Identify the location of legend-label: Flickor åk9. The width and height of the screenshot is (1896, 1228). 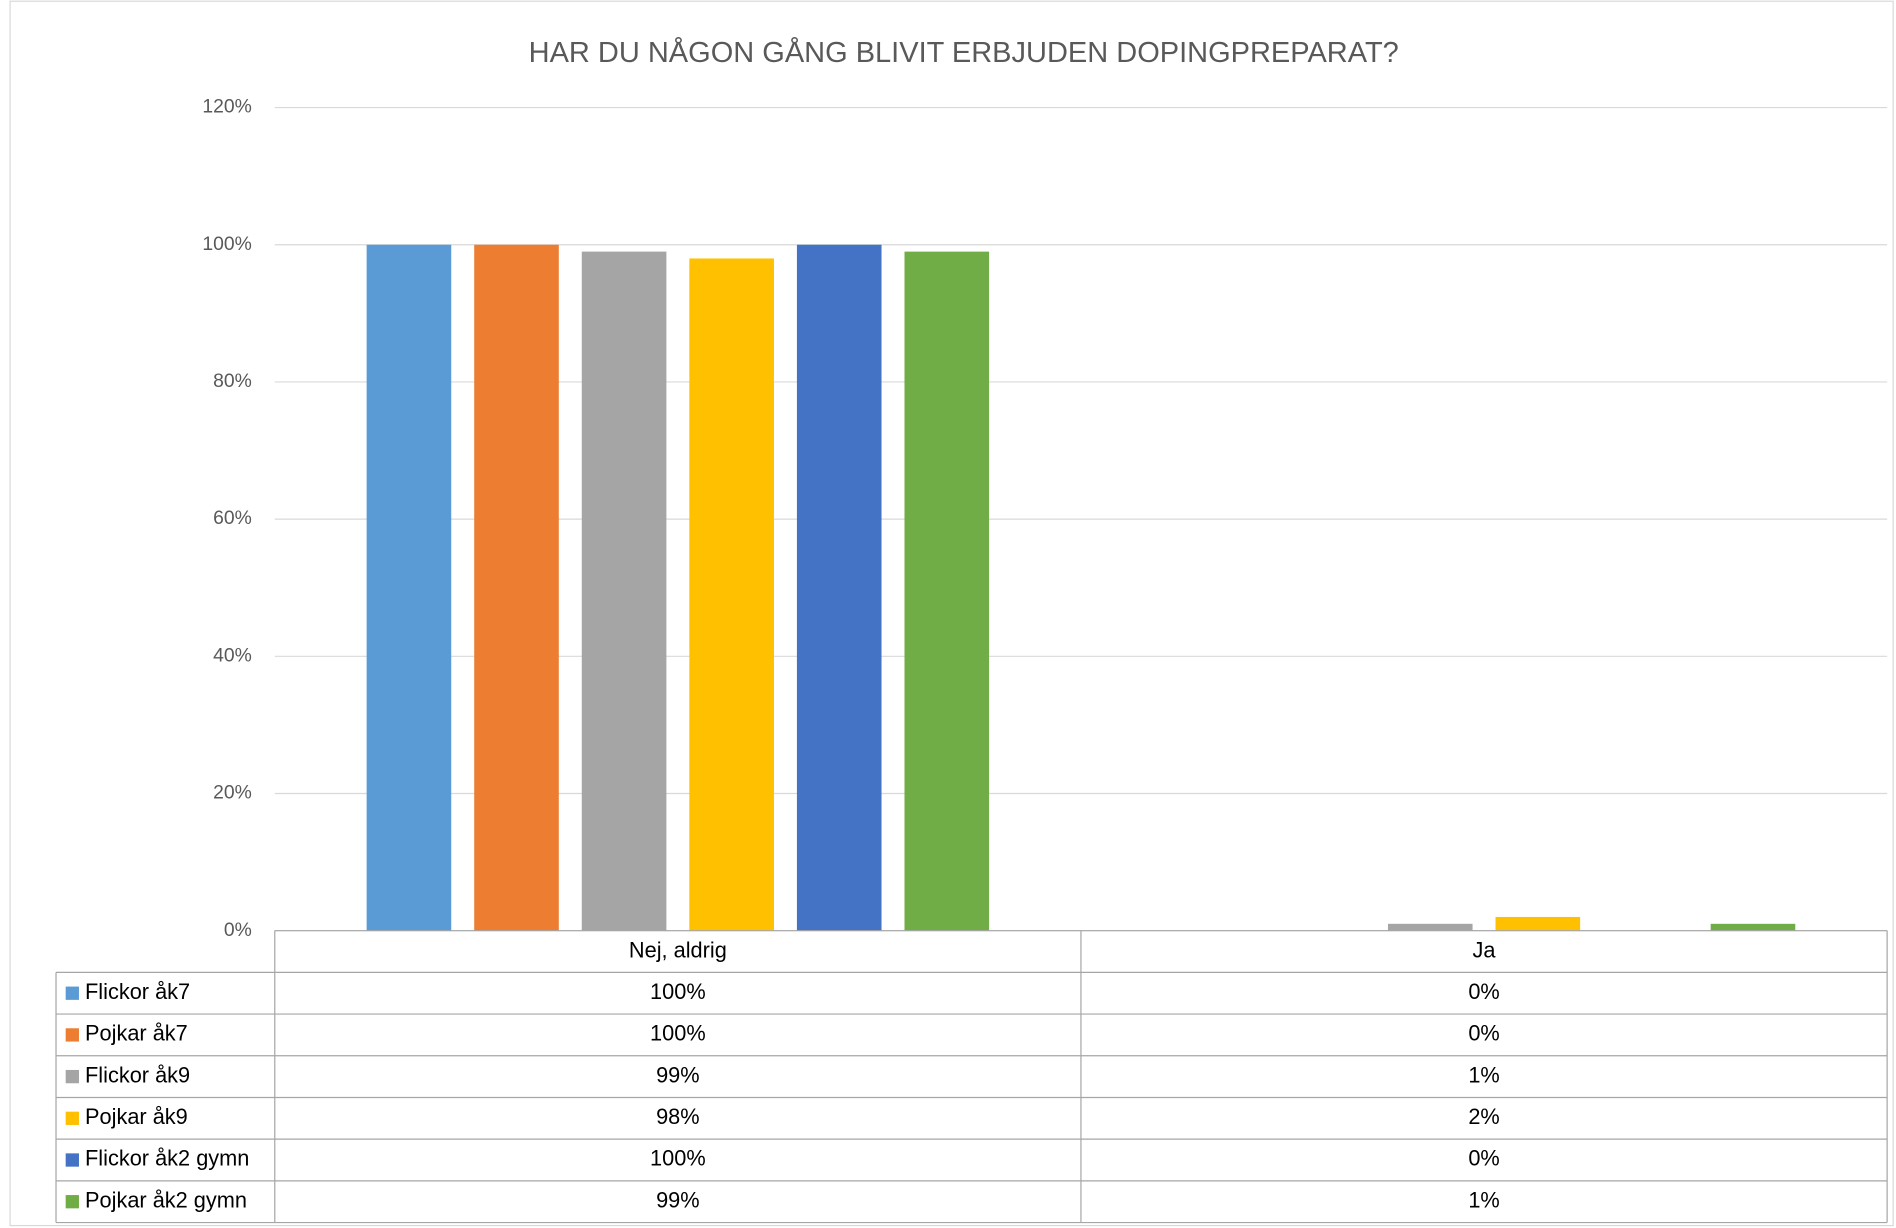
(137, 1074).